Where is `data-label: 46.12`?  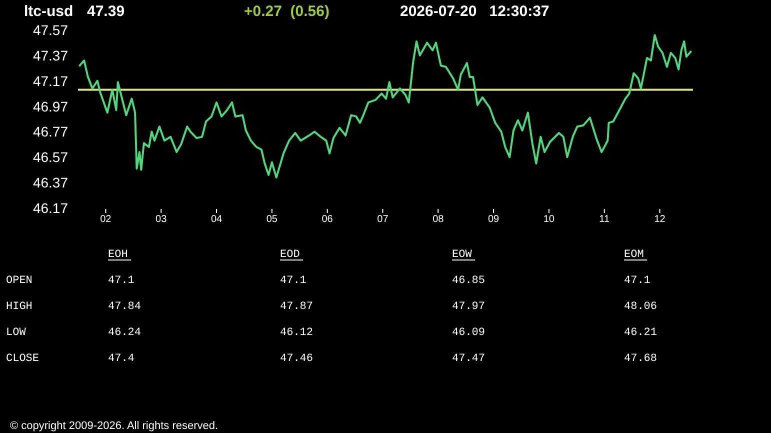
data-label: 46.12 is located at coordinates (297, 333).